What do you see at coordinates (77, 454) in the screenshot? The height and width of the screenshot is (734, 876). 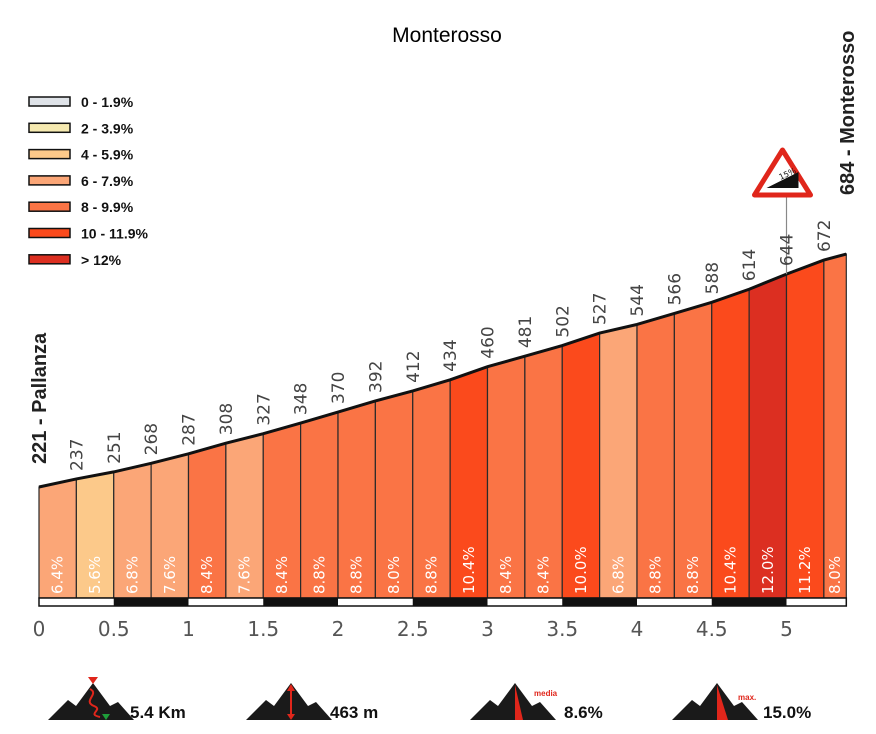 I see `elevation-label: 237` at bounding box center [77, 454].